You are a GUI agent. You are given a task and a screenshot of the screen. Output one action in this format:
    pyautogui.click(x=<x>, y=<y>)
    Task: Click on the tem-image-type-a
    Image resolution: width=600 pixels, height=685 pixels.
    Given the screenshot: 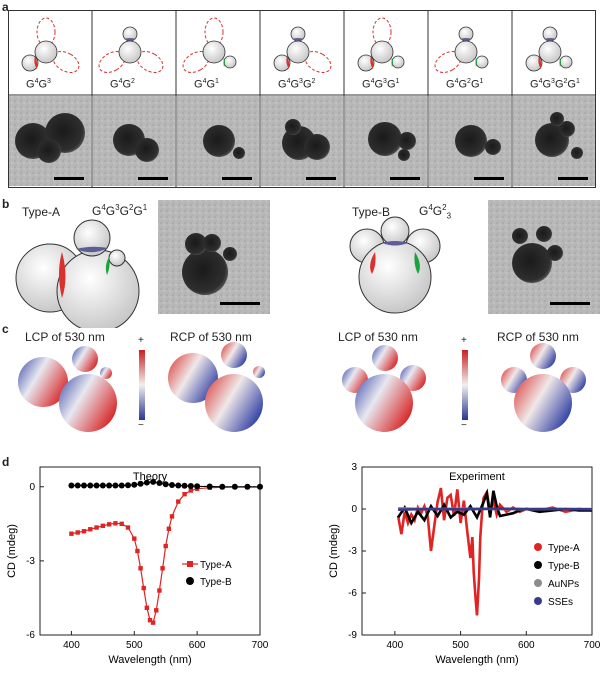 What is the action you would take?
    pyautogui.click(x=214, y=257)
    